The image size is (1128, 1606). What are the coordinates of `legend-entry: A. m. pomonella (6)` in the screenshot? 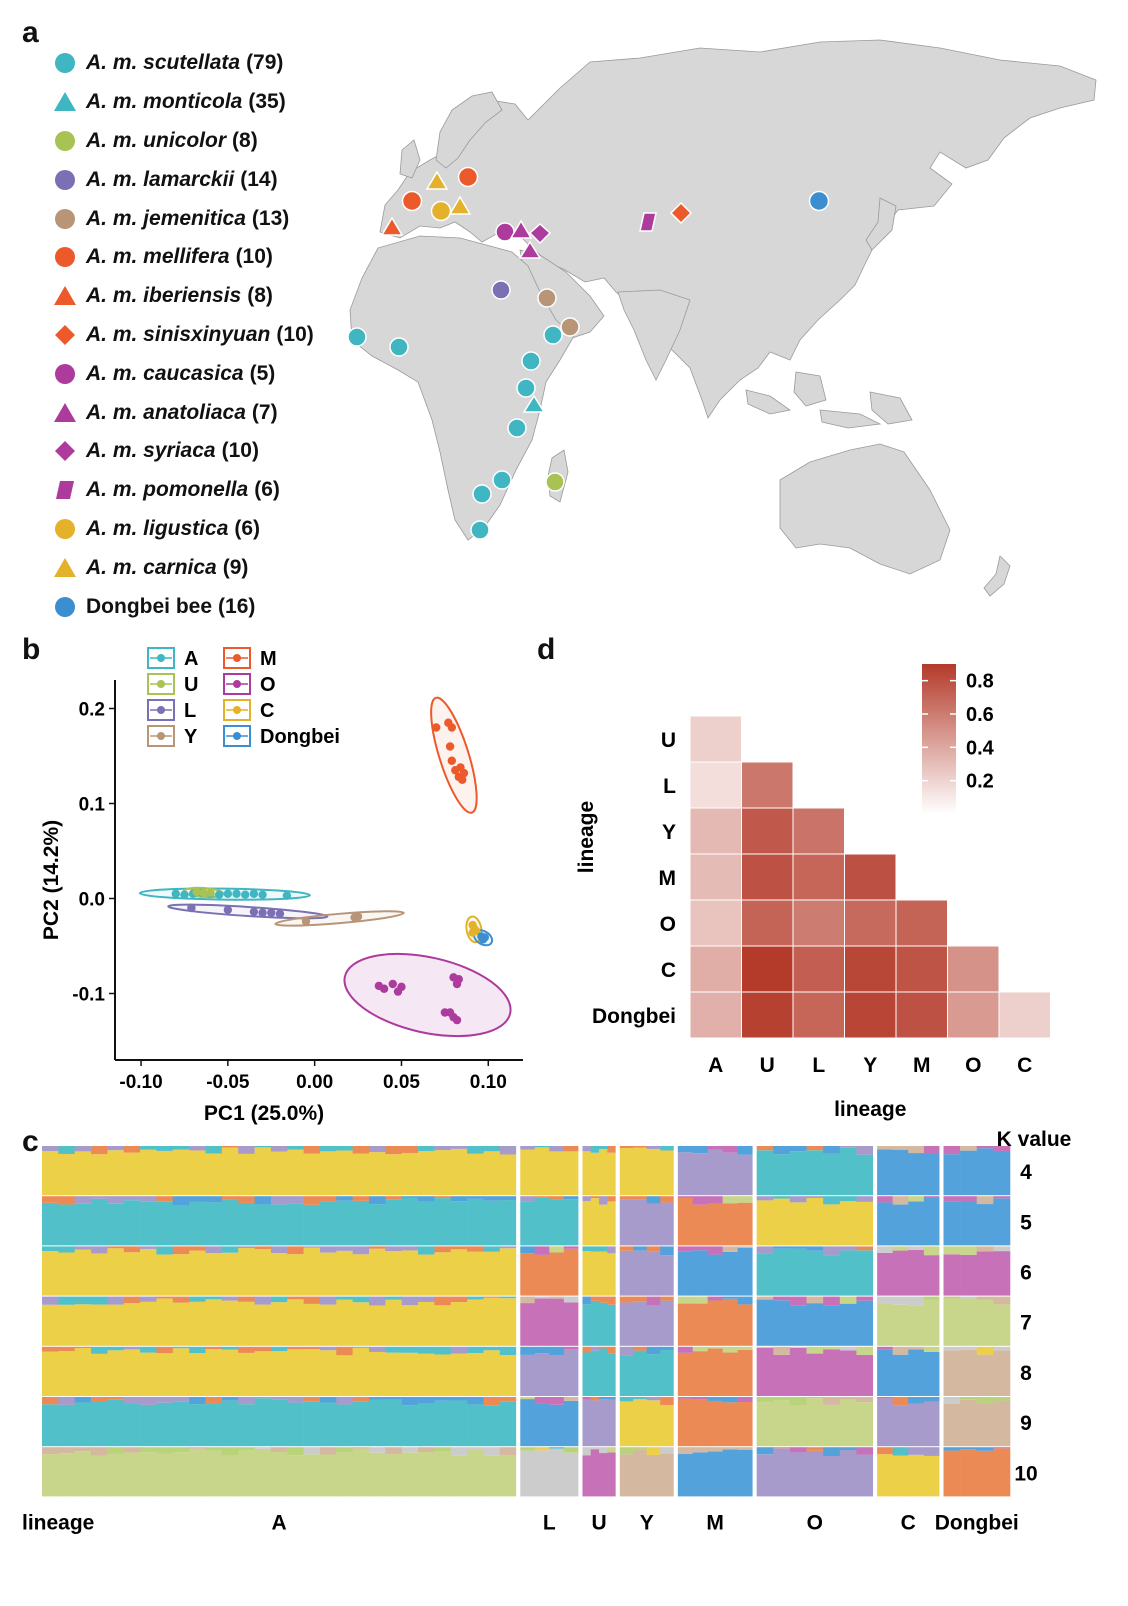 It's located at (182, 490).